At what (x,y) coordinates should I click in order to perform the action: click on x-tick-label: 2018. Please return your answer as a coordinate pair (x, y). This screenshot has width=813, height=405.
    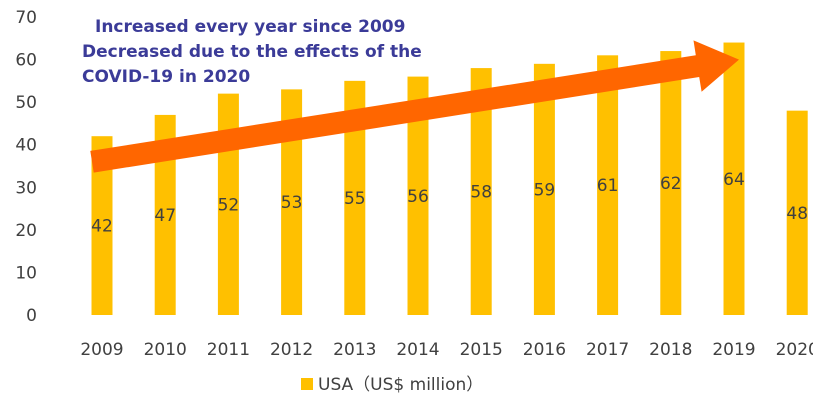
    Looking at the image, I should click on (670, 350).